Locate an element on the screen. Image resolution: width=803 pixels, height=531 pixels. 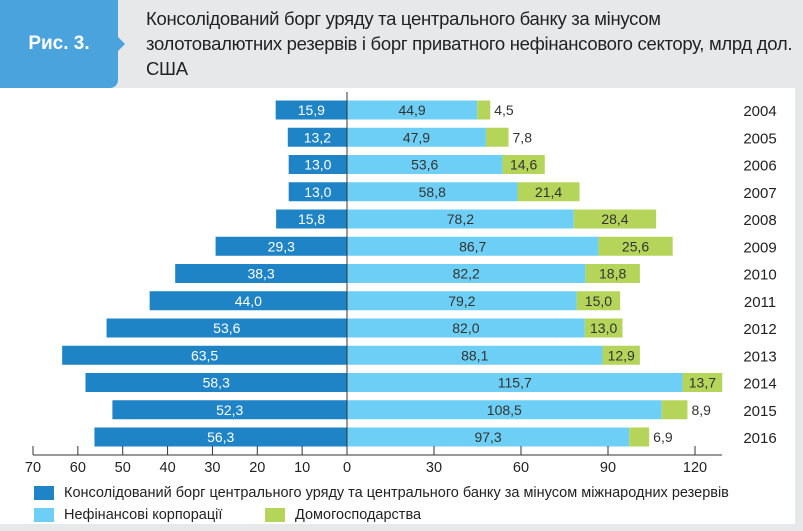
legend-item-households: Домогосподарства is located at coordinates (343, 515).